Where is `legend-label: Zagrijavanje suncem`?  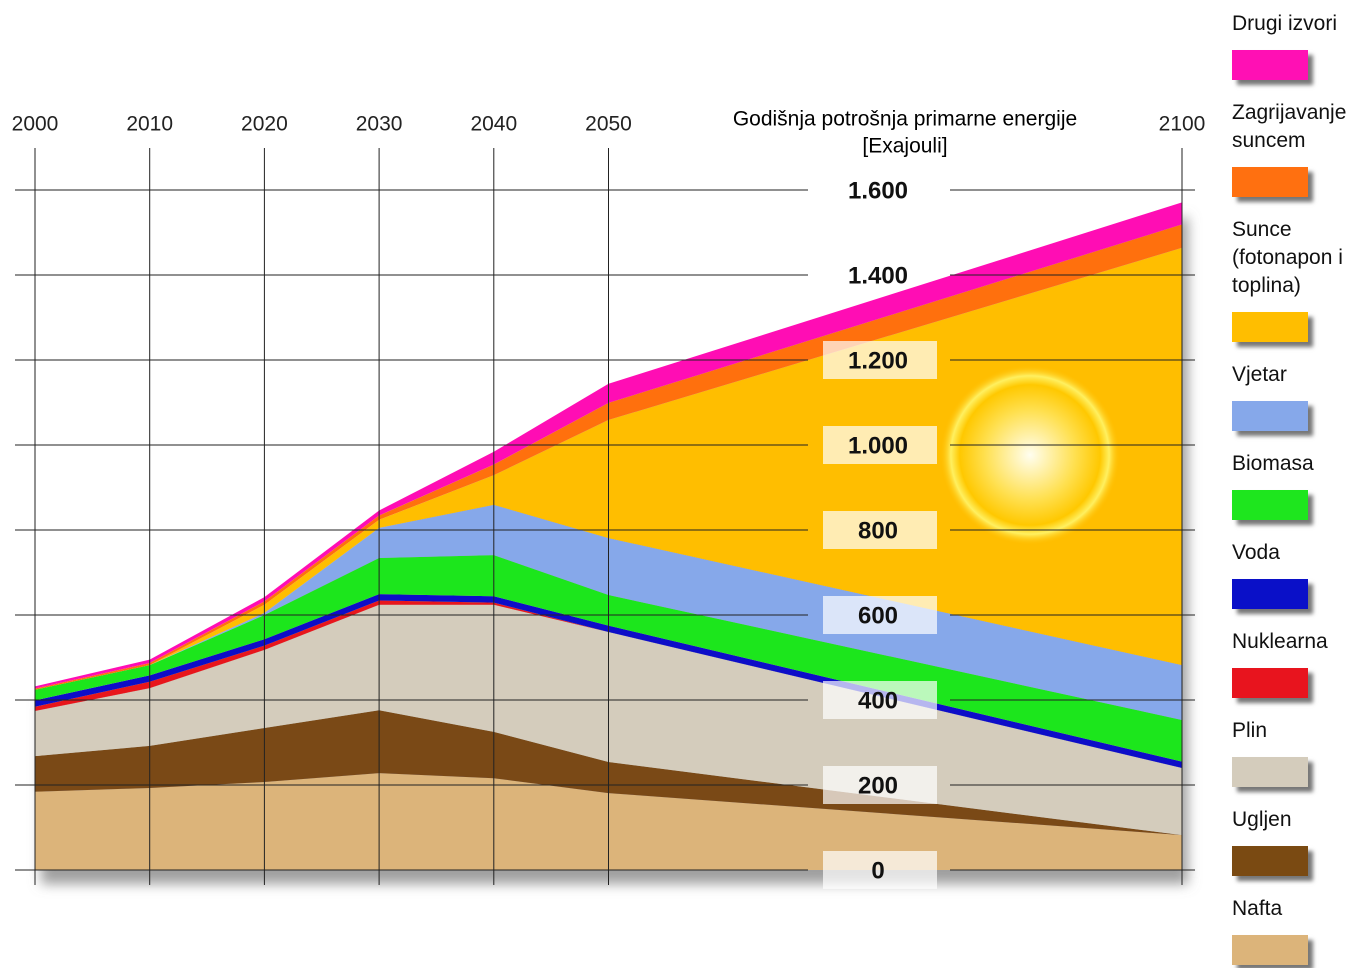
legend-label: Zagrijavanje suncem is located at coordinates (1289, 126).